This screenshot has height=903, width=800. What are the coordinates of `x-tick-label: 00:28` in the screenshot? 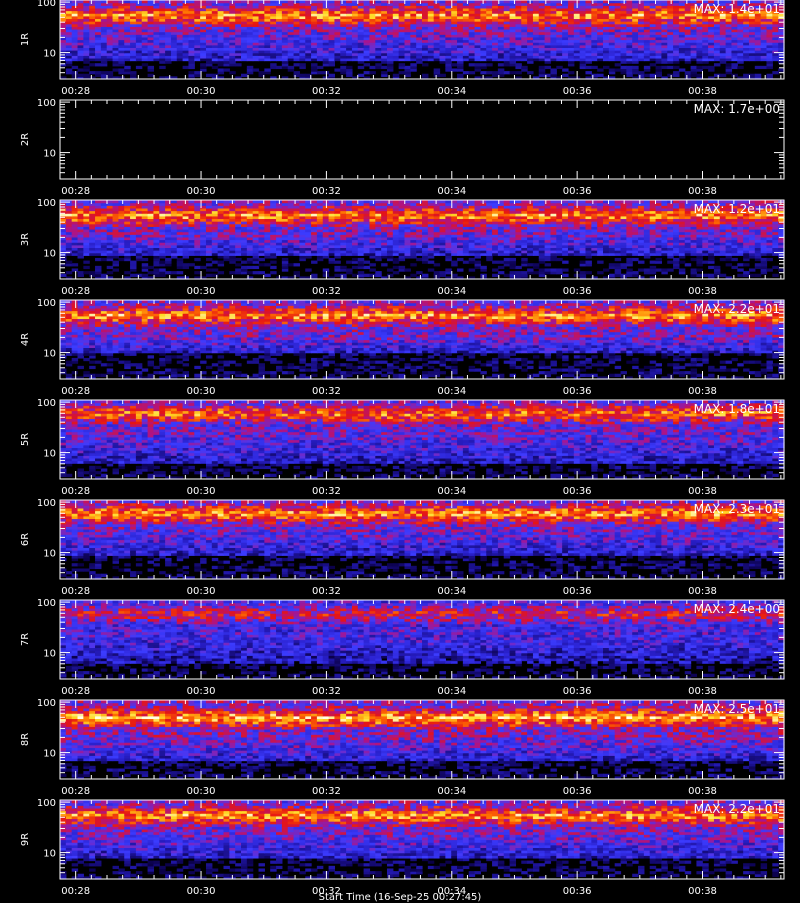 It's located at (75, 91).